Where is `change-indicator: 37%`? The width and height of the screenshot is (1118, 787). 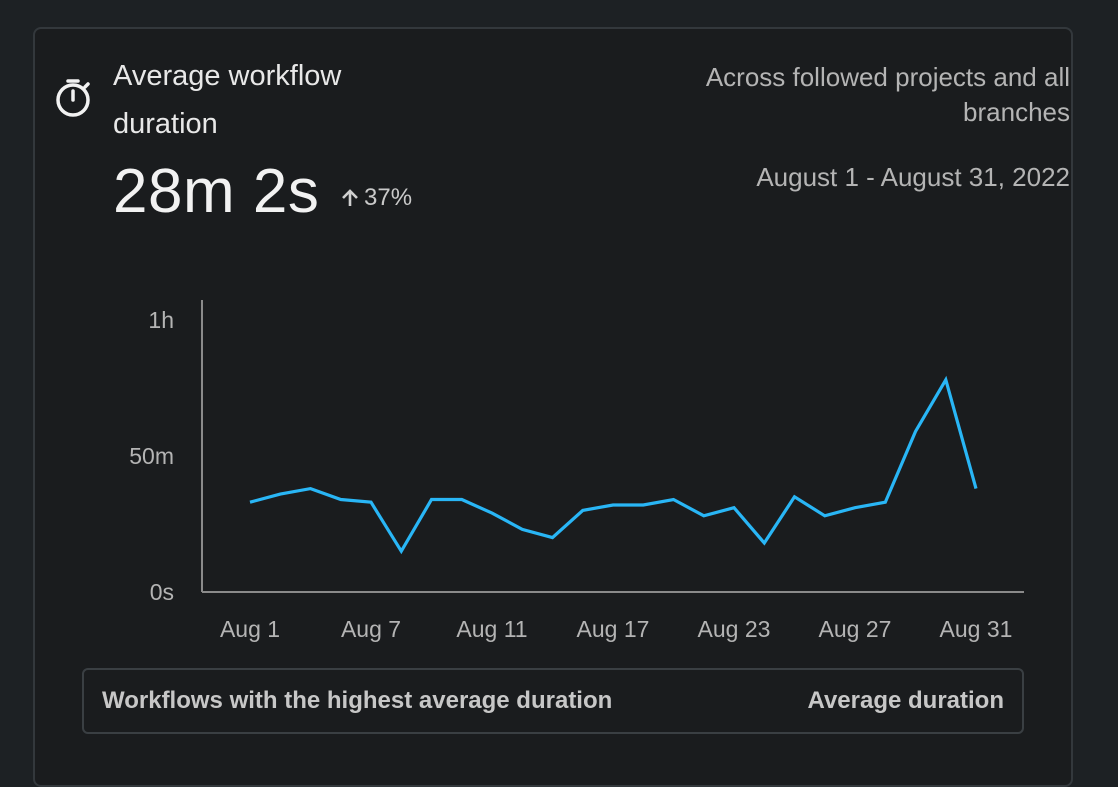 change-indicator: 37% is located at coordinates (376, 198).